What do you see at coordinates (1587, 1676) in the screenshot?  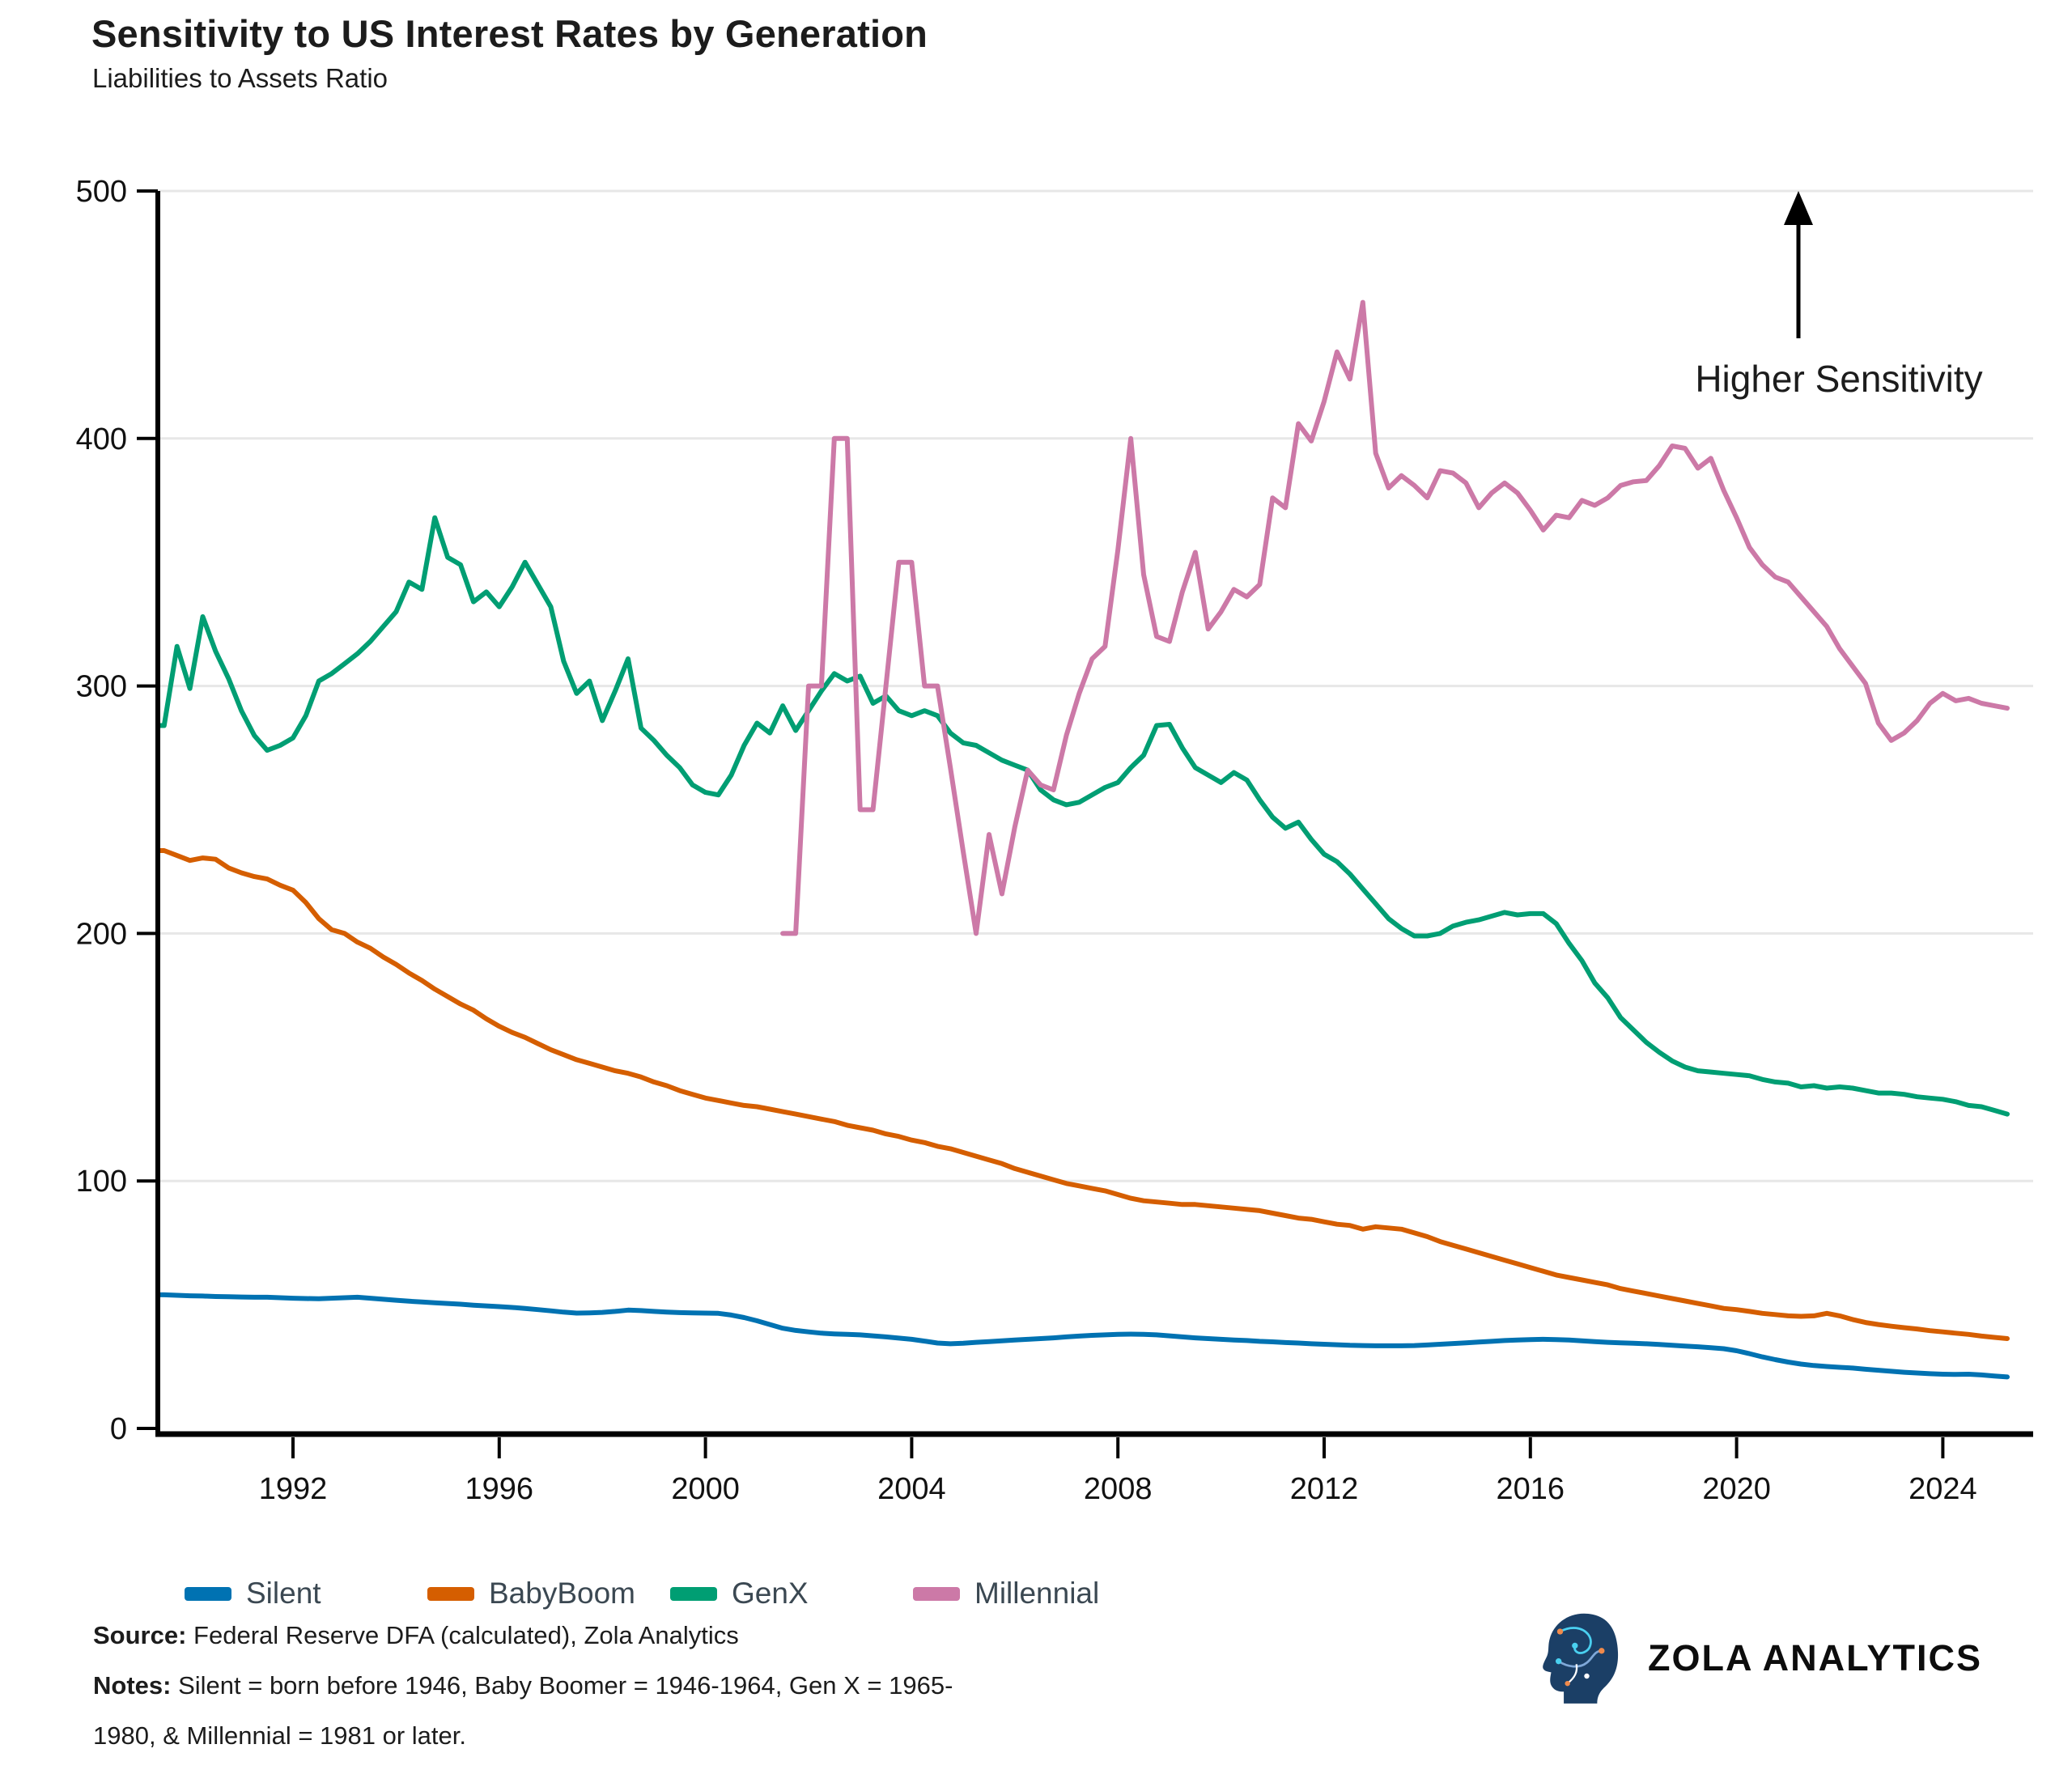 I see `circuit-node-white` at bounding box center [1587, 1676].